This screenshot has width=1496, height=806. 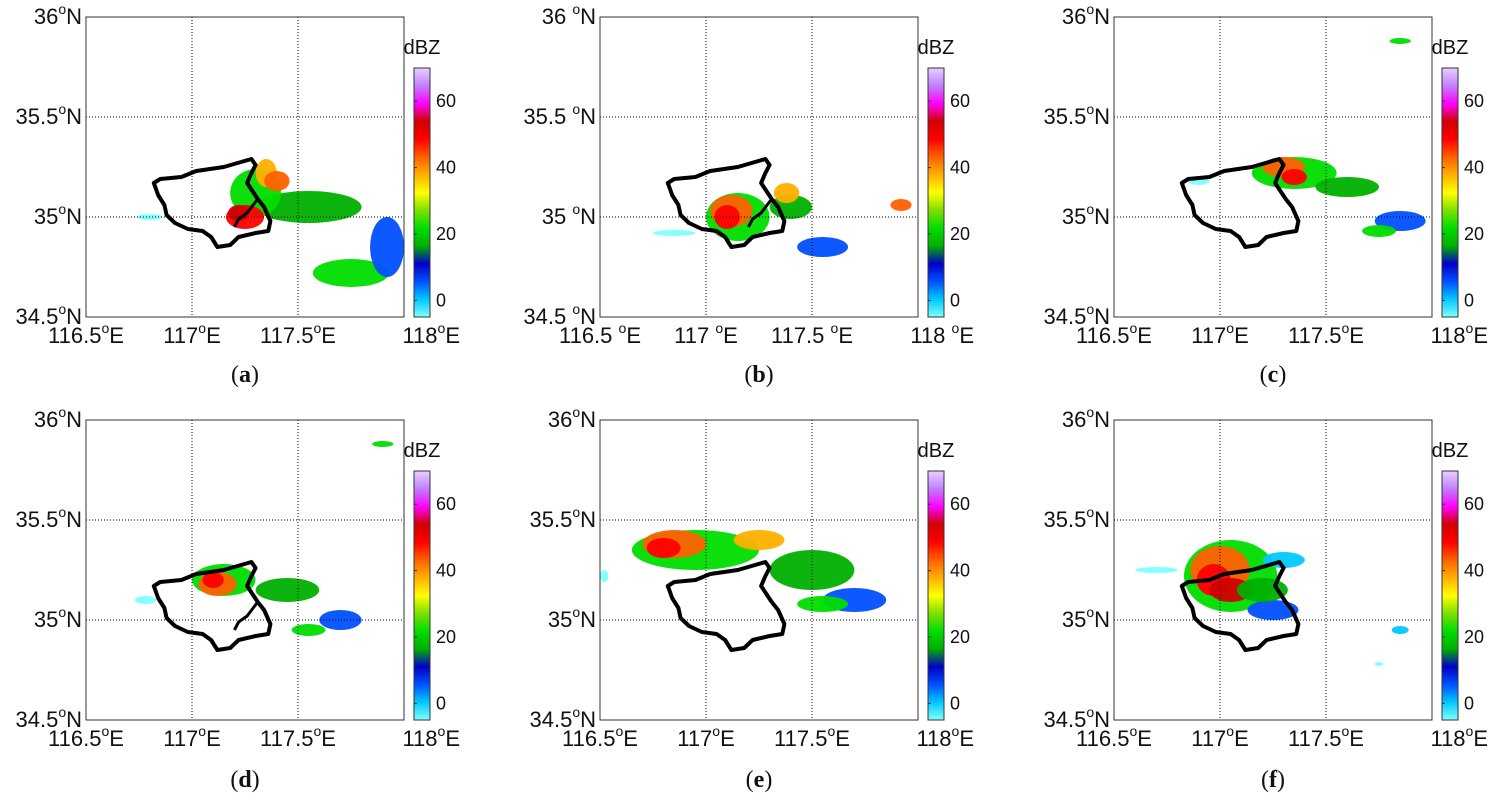 I want to click on map-background, so click(x=759, y=570).